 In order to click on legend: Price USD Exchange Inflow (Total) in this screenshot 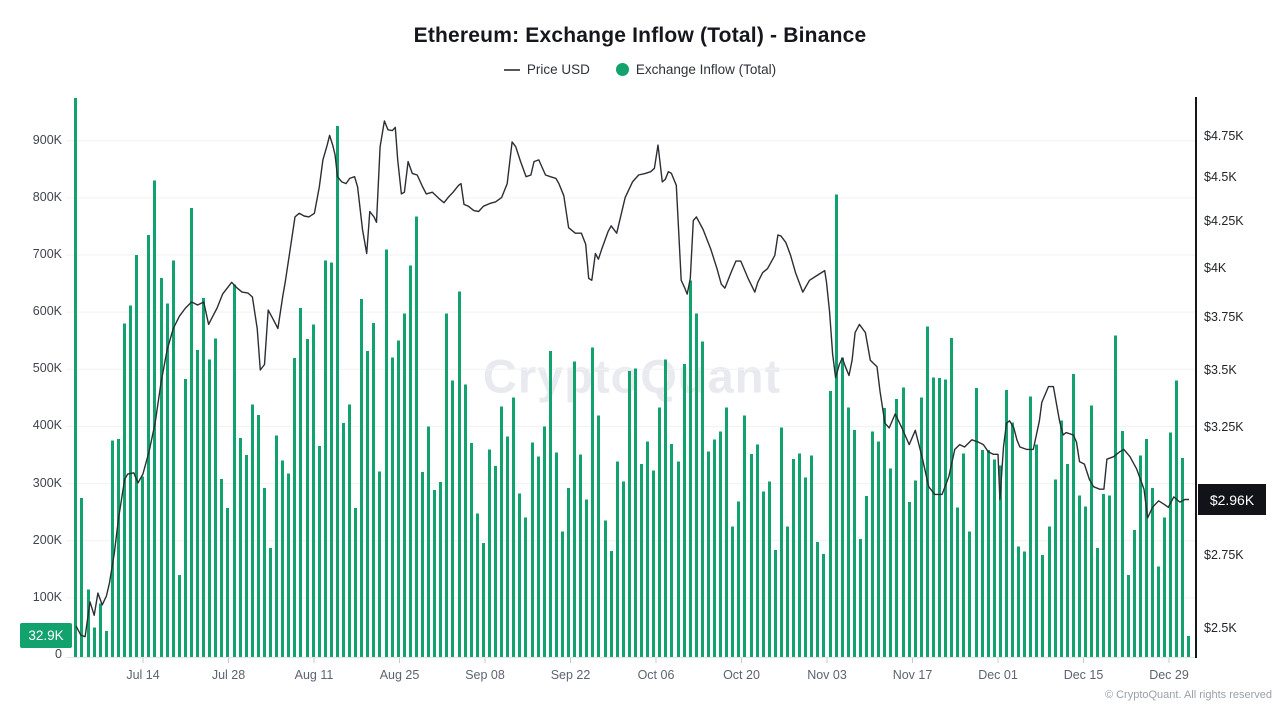, I will do `click(640, 69)`.